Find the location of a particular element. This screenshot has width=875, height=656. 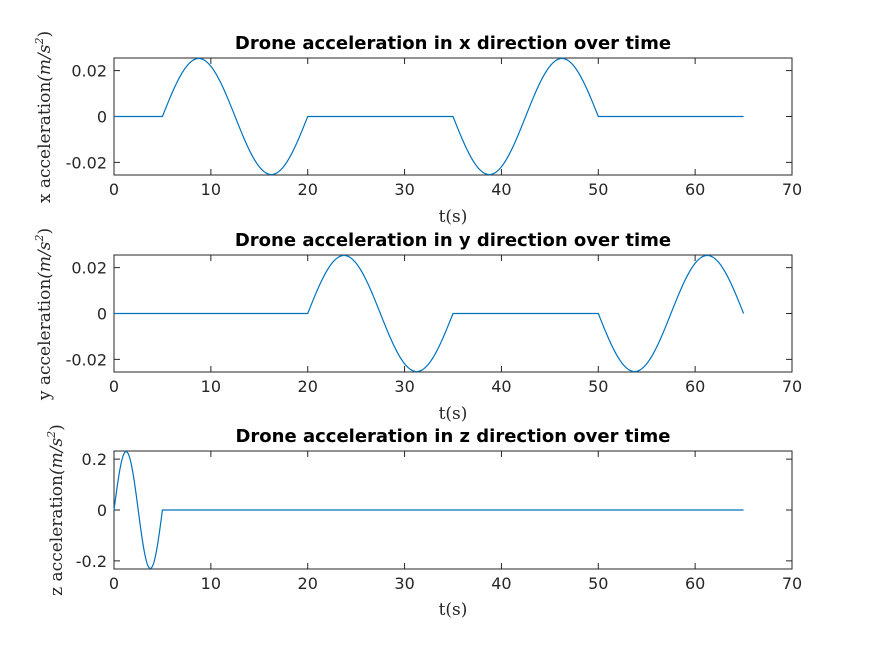

y-axis-label: y acceleration(m/s2) is located at coordinates (44, 314).